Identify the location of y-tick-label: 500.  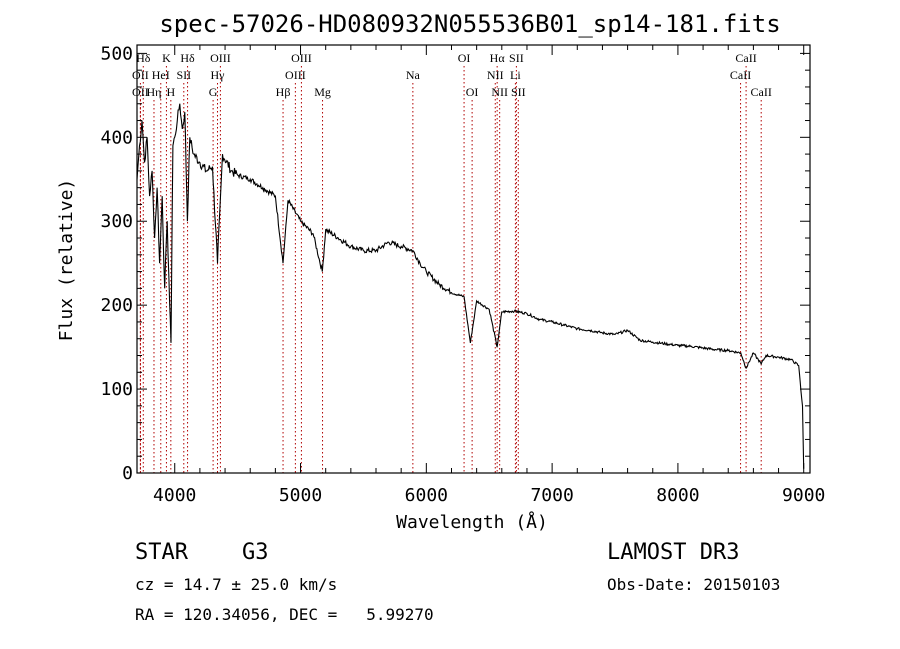
(116, 53).